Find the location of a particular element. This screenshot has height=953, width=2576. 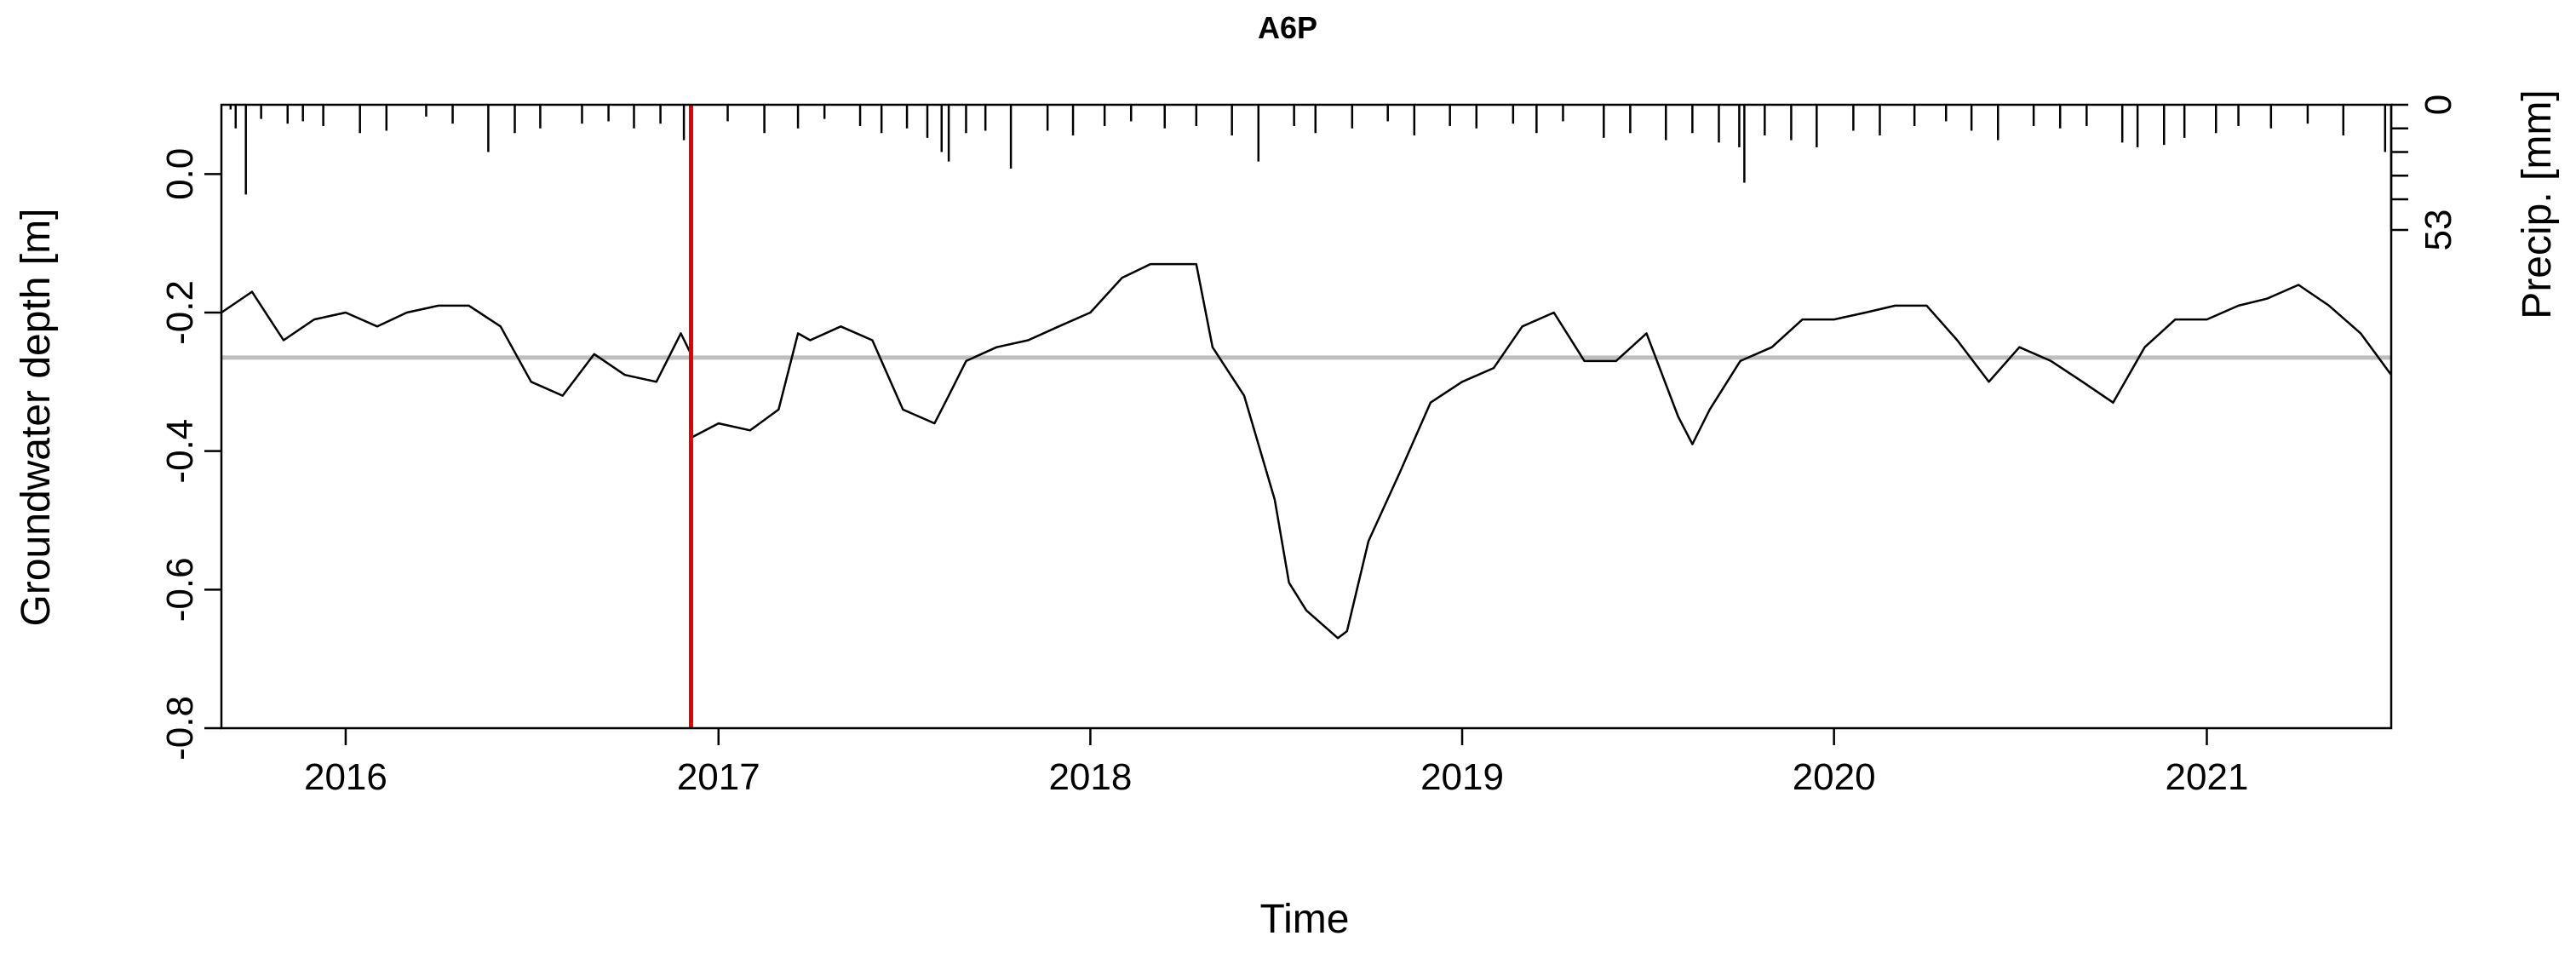

y-tick-label: -0.6 is located at coordinates (180, 589).